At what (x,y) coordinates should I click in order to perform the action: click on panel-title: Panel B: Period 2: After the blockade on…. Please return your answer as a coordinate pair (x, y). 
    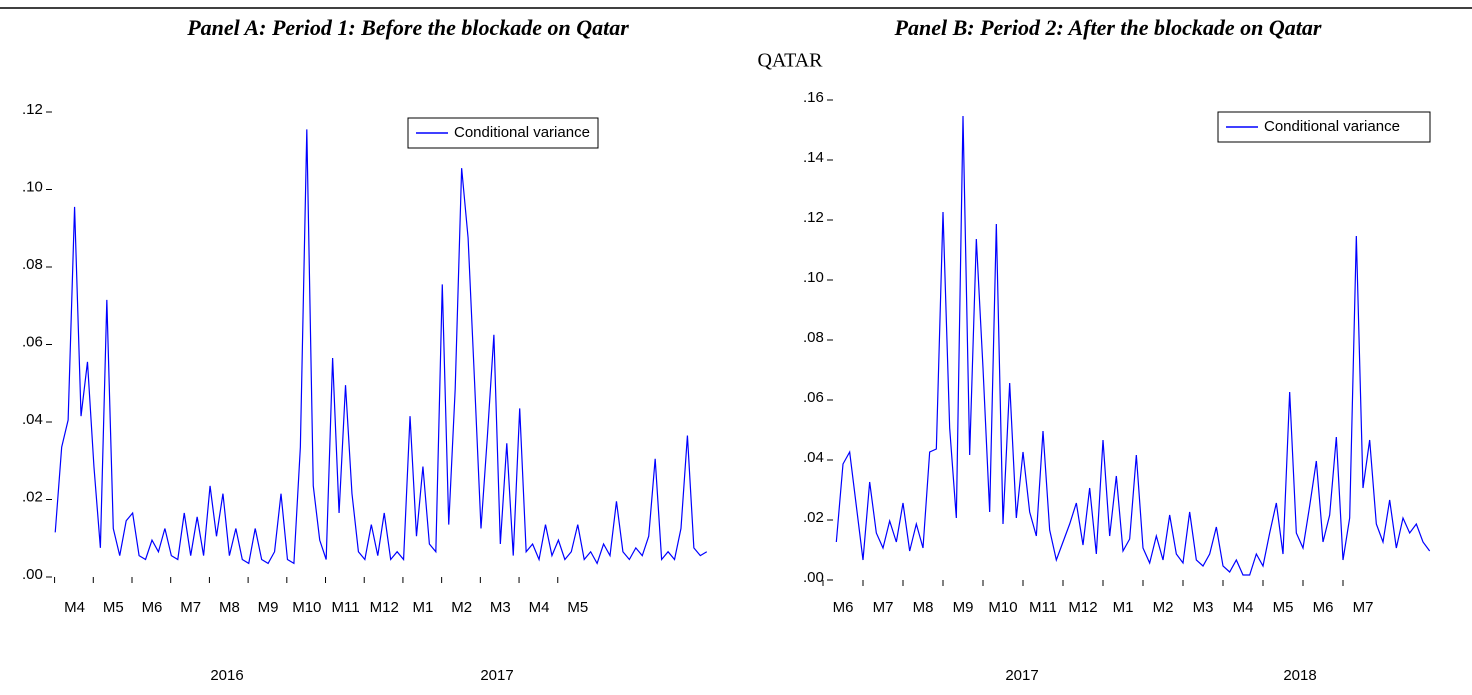
    Looking at the image, I should click on (1108, 27).